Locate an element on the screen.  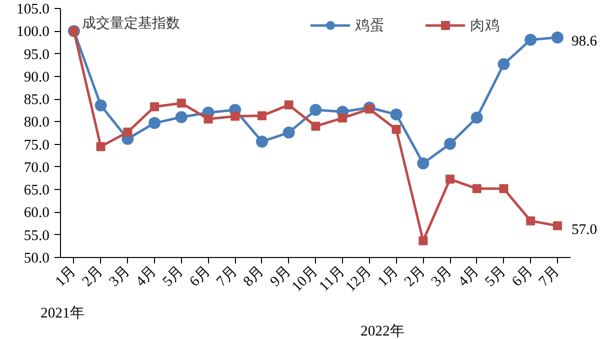
y-tick-label: 85.0 is located at coordinates (37, 100).